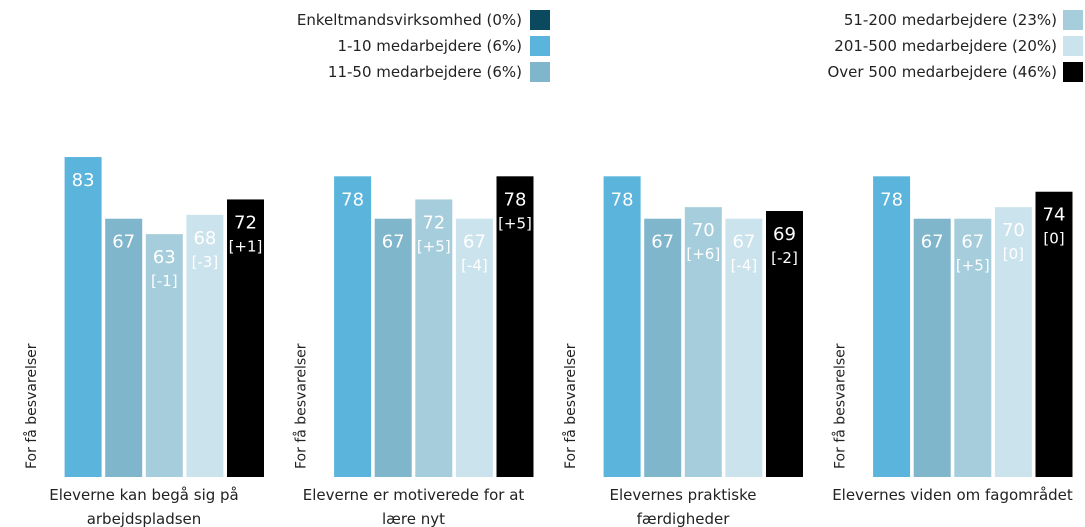 Image resolution: width=1085 pixels, height=527 pixels. I want to click on change-label: [-3], so click(205, 262).